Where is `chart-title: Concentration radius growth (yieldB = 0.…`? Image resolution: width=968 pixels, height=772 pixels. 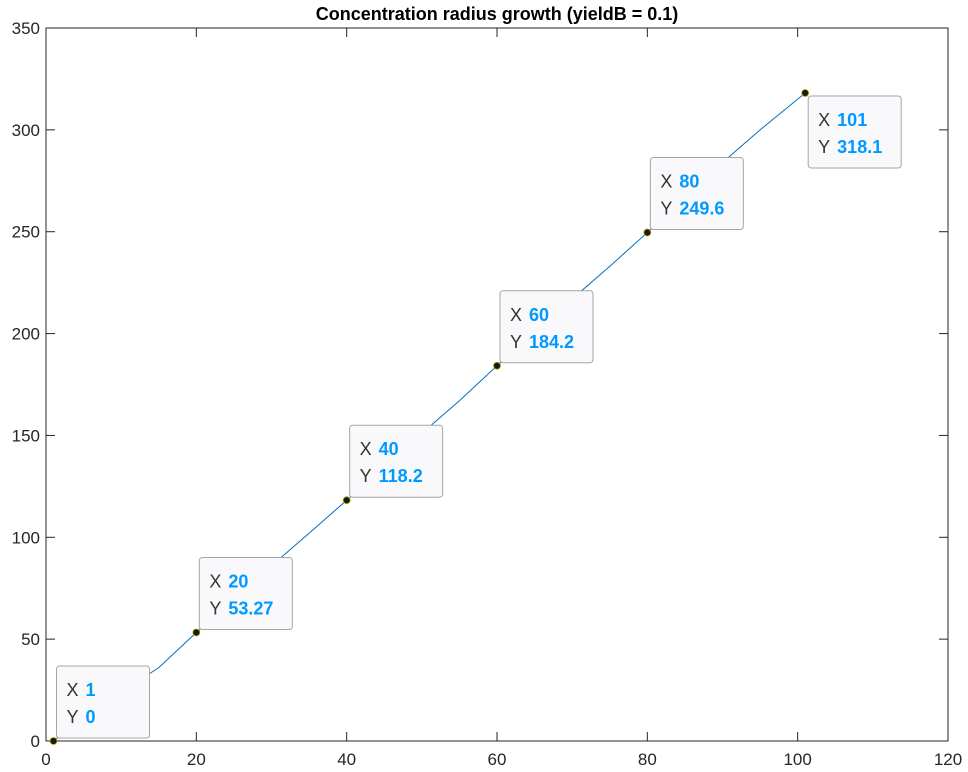
chart-title: Concentration radius growth (yieldB = 0.… is located at coordinates (497, 14).